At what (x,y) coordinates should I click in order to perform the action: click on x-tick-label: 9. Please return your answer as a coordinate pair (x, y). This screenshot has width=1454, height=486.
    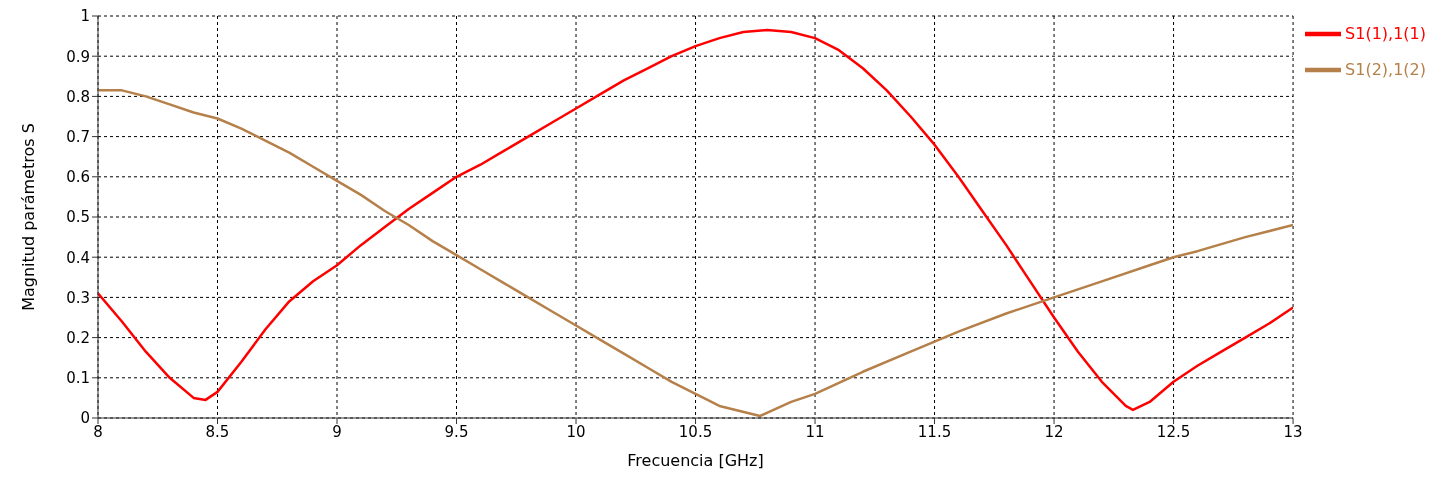
    Looking at the image, I should click on (337, 431).